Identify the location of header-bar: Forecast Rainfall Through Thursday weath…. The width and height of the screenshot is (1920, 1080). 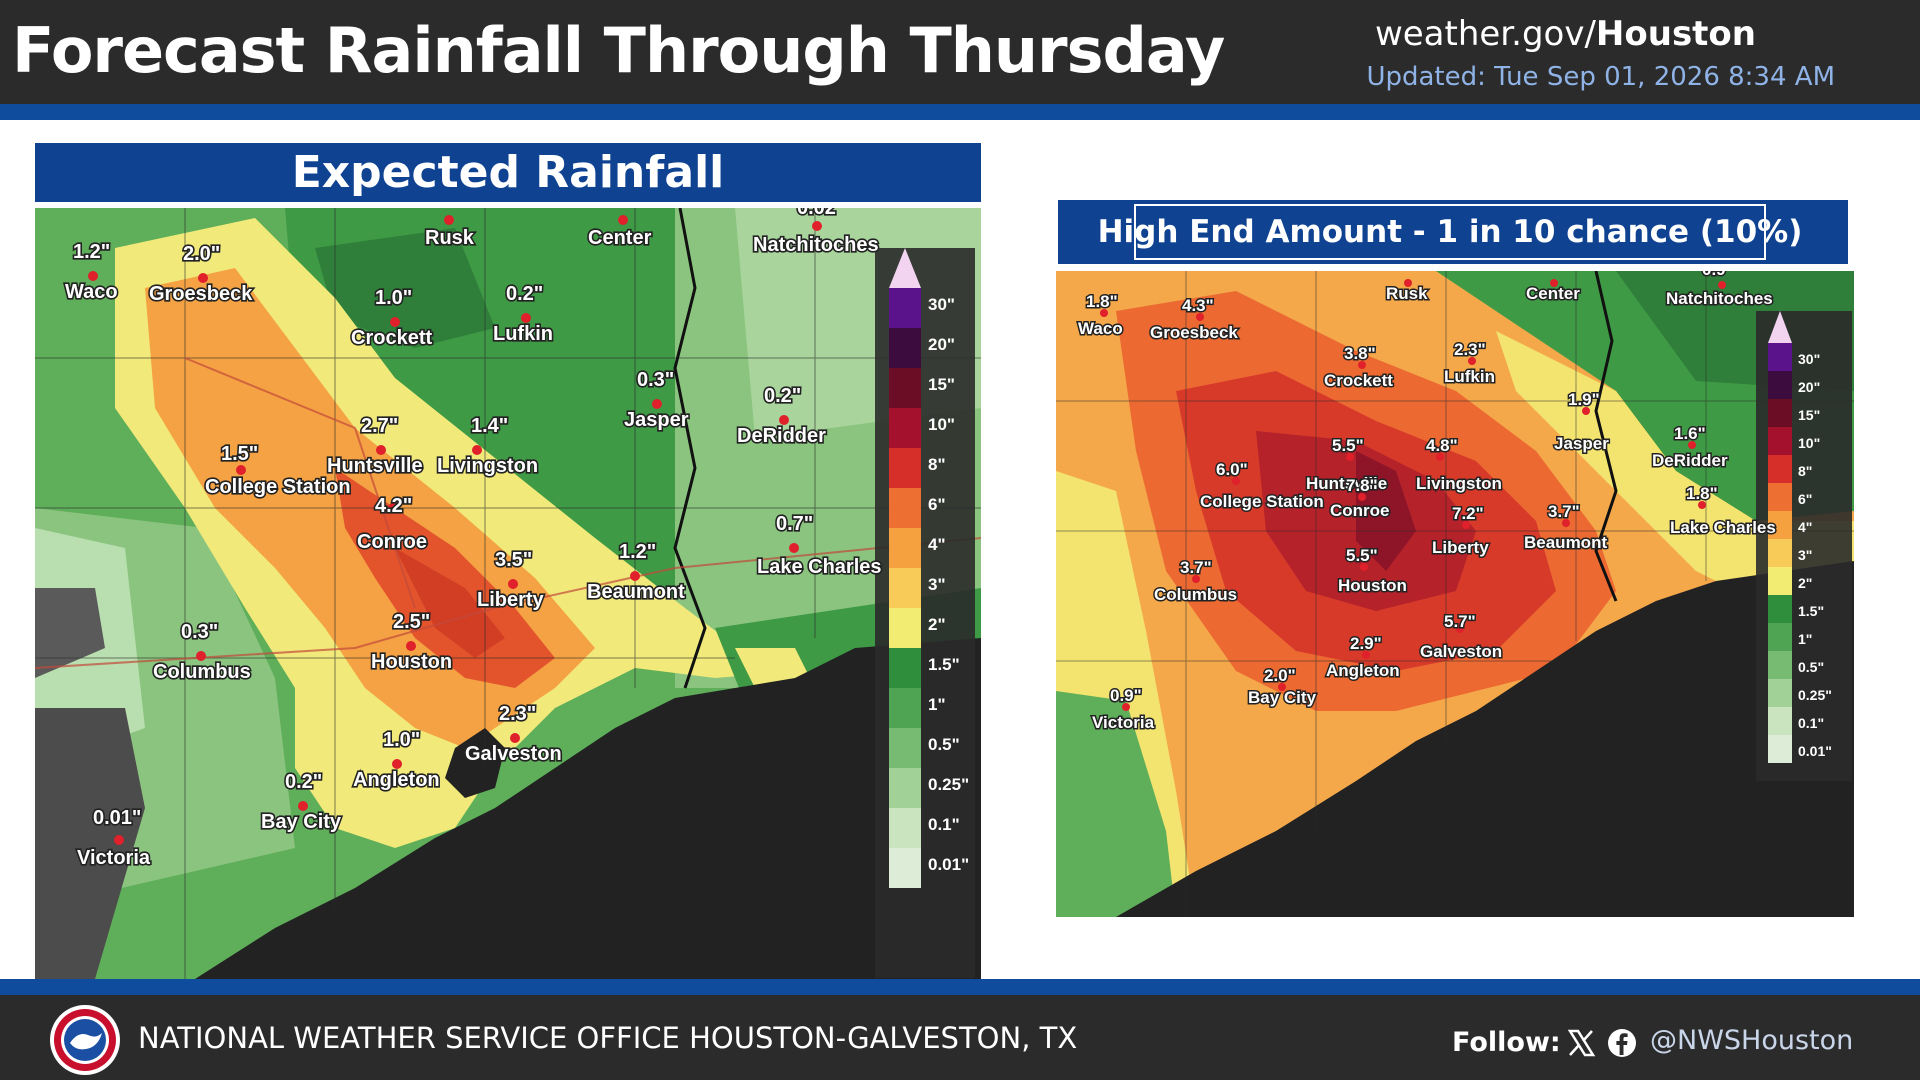
(960, 52).